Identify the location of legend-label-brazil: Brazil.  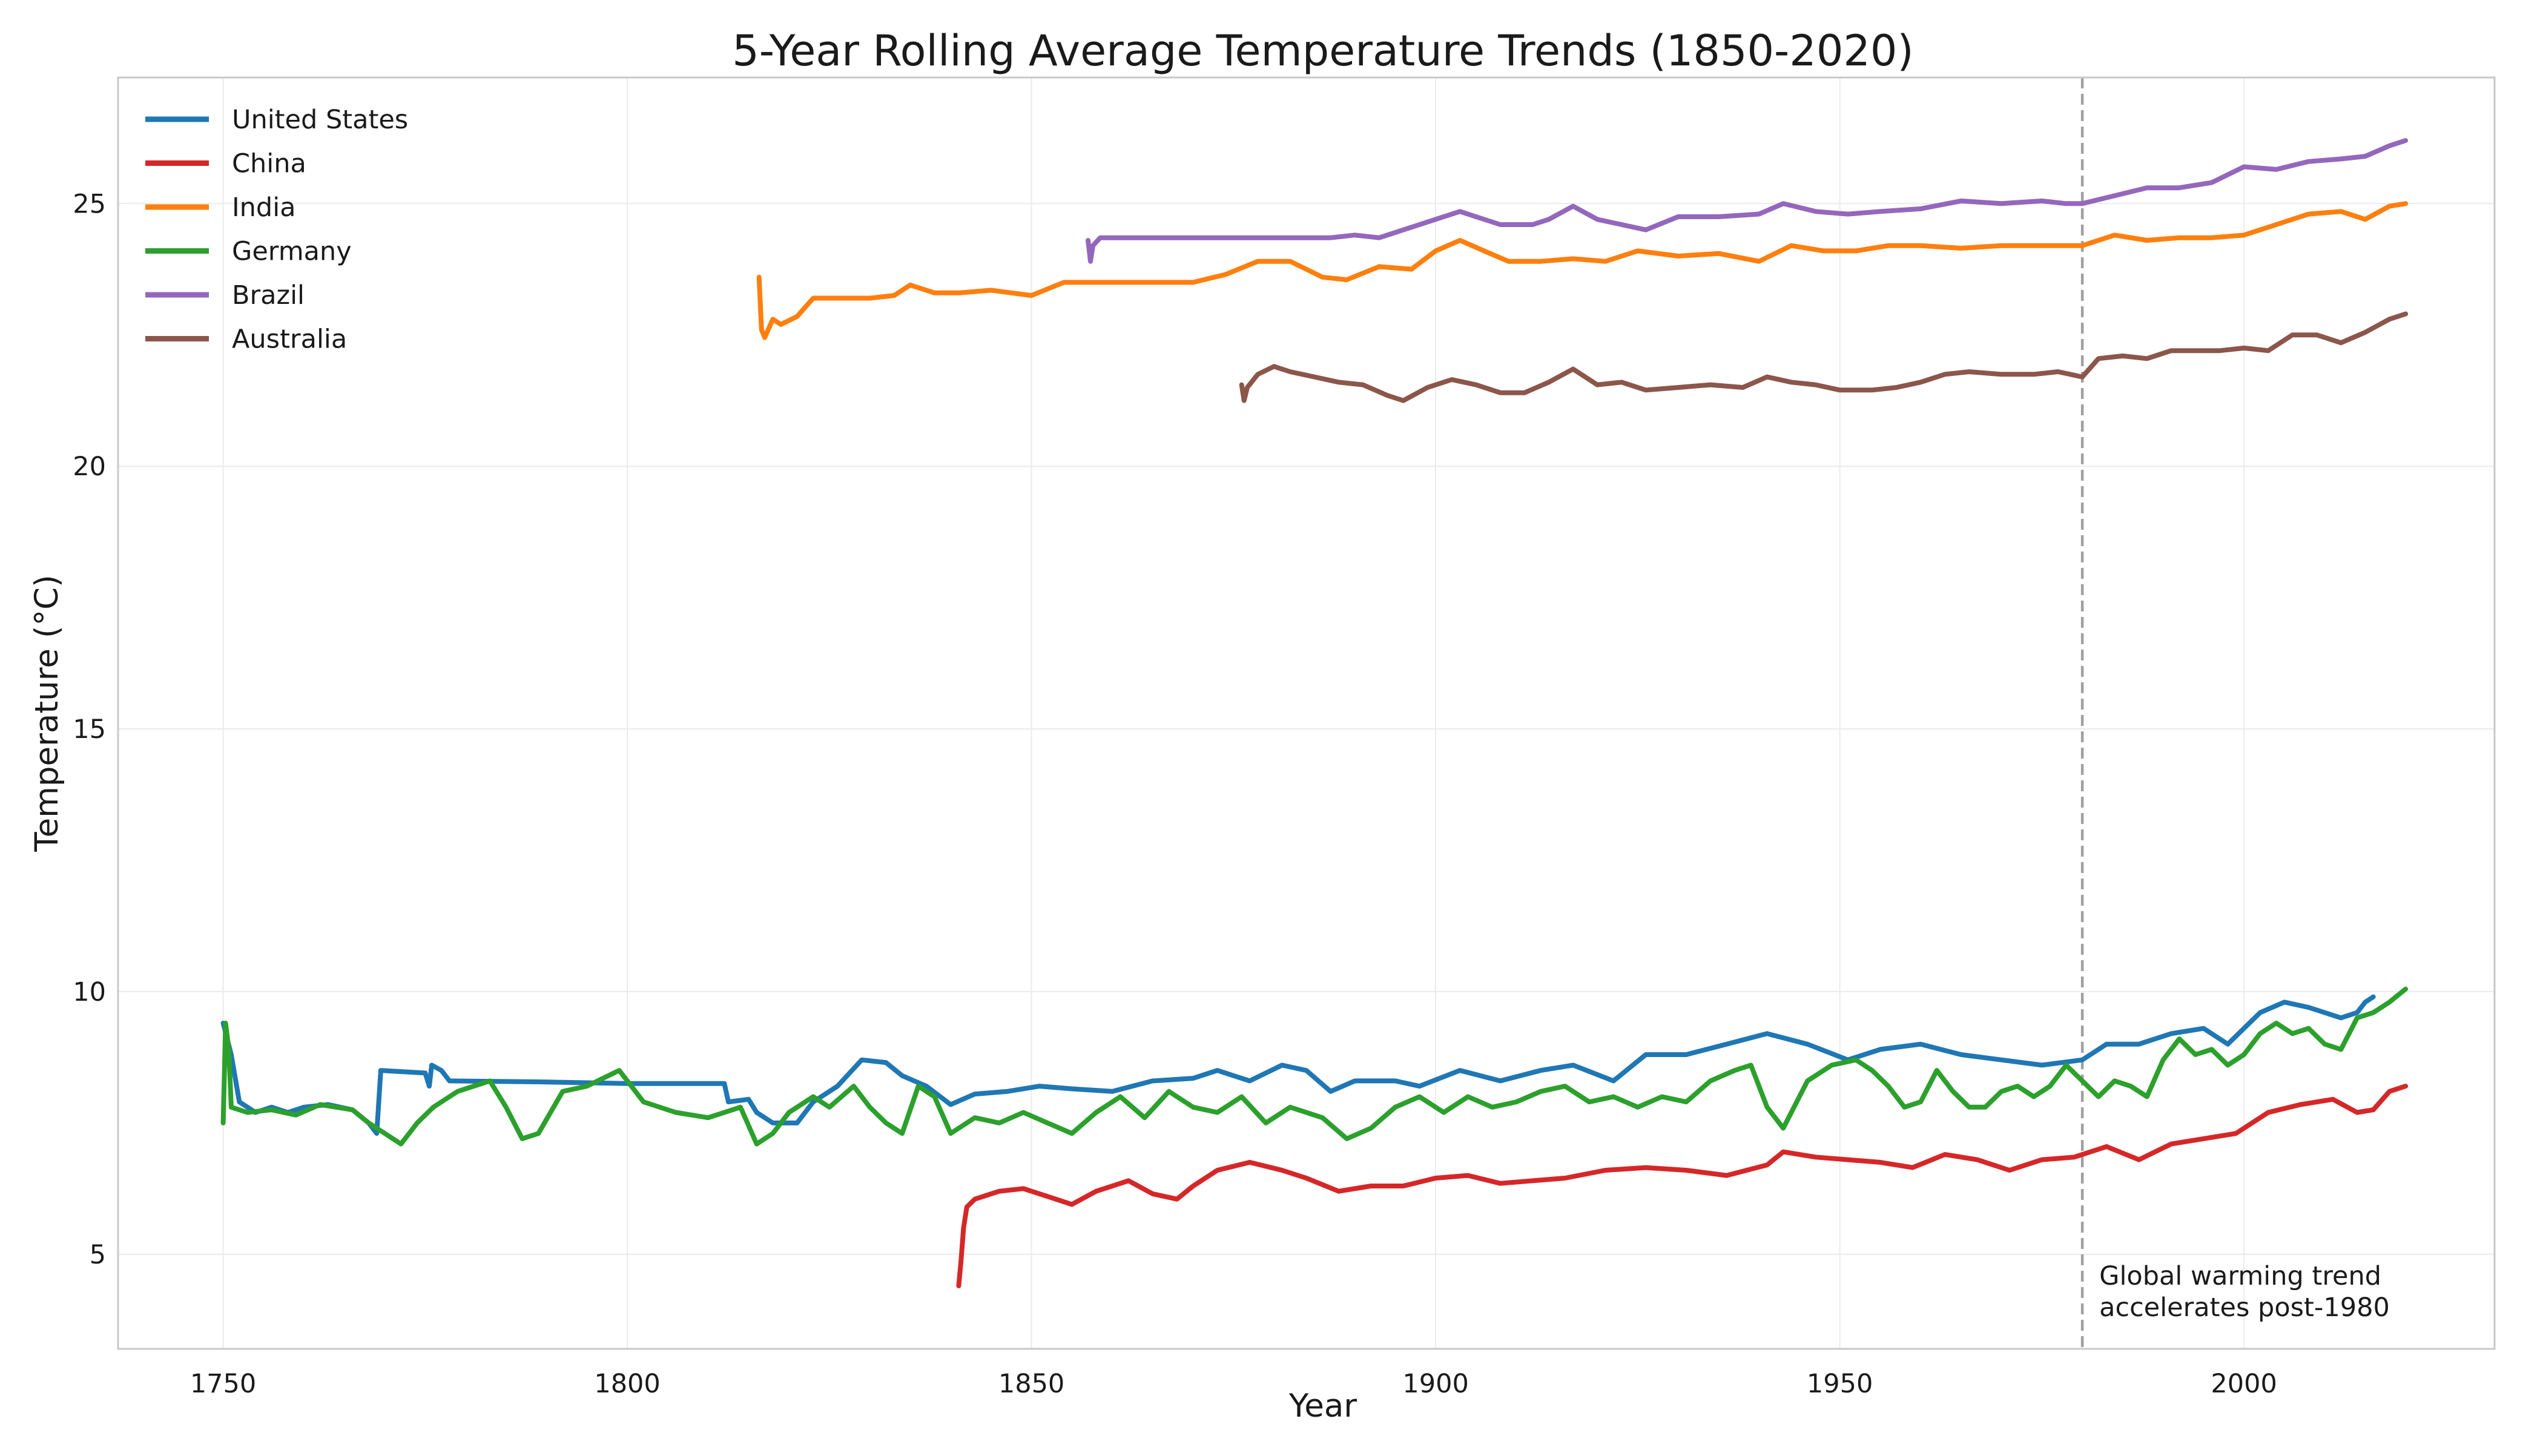
(268, 295).